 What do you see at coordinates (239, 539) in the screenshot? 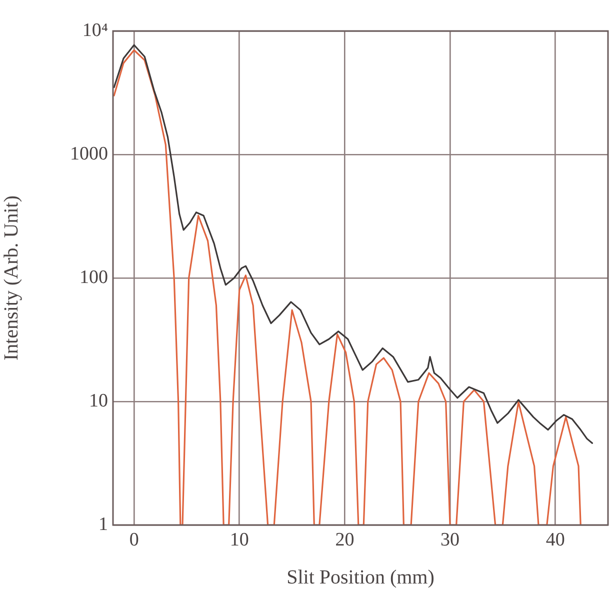
I see `x-tick-label: 10` at bounding box center [239, 539].